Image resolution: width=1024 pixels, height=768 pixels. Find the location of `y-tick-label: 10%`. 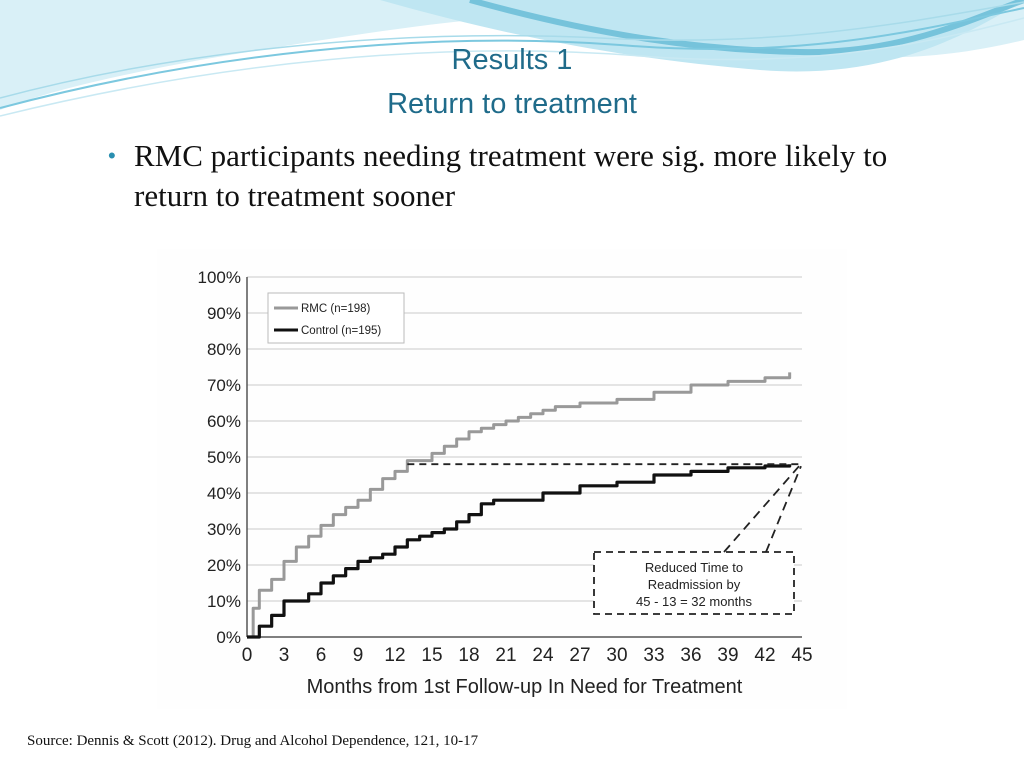

y-tick-label: 10% is located at coordinates (224, 601).